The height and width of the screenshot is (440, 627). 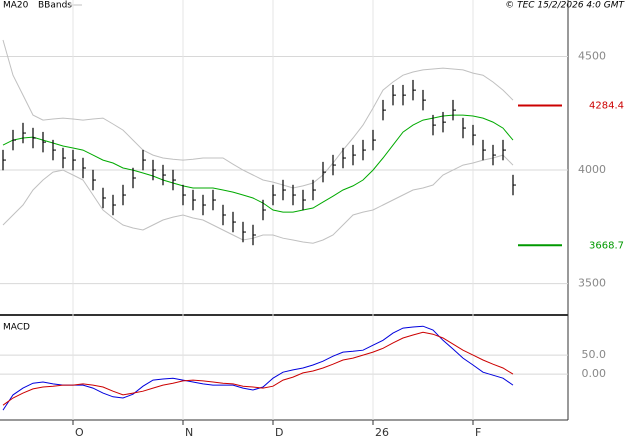 I want to click on marker-label: 4284.4, so click(x=606, y=105).